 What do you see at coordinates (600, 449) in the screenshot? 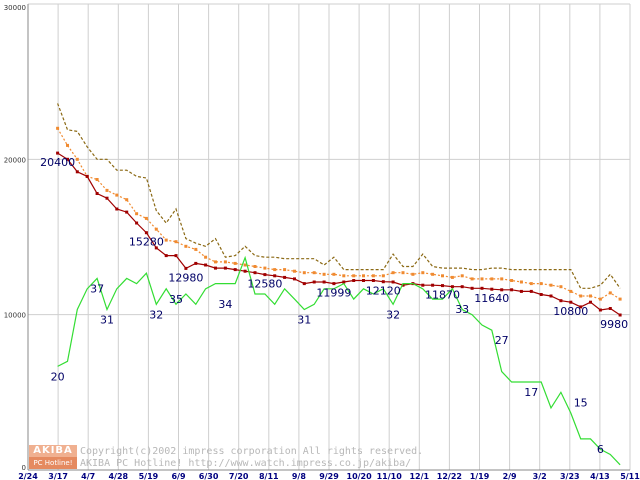
I see `data-label: 6` at bounding box center [600, 449].